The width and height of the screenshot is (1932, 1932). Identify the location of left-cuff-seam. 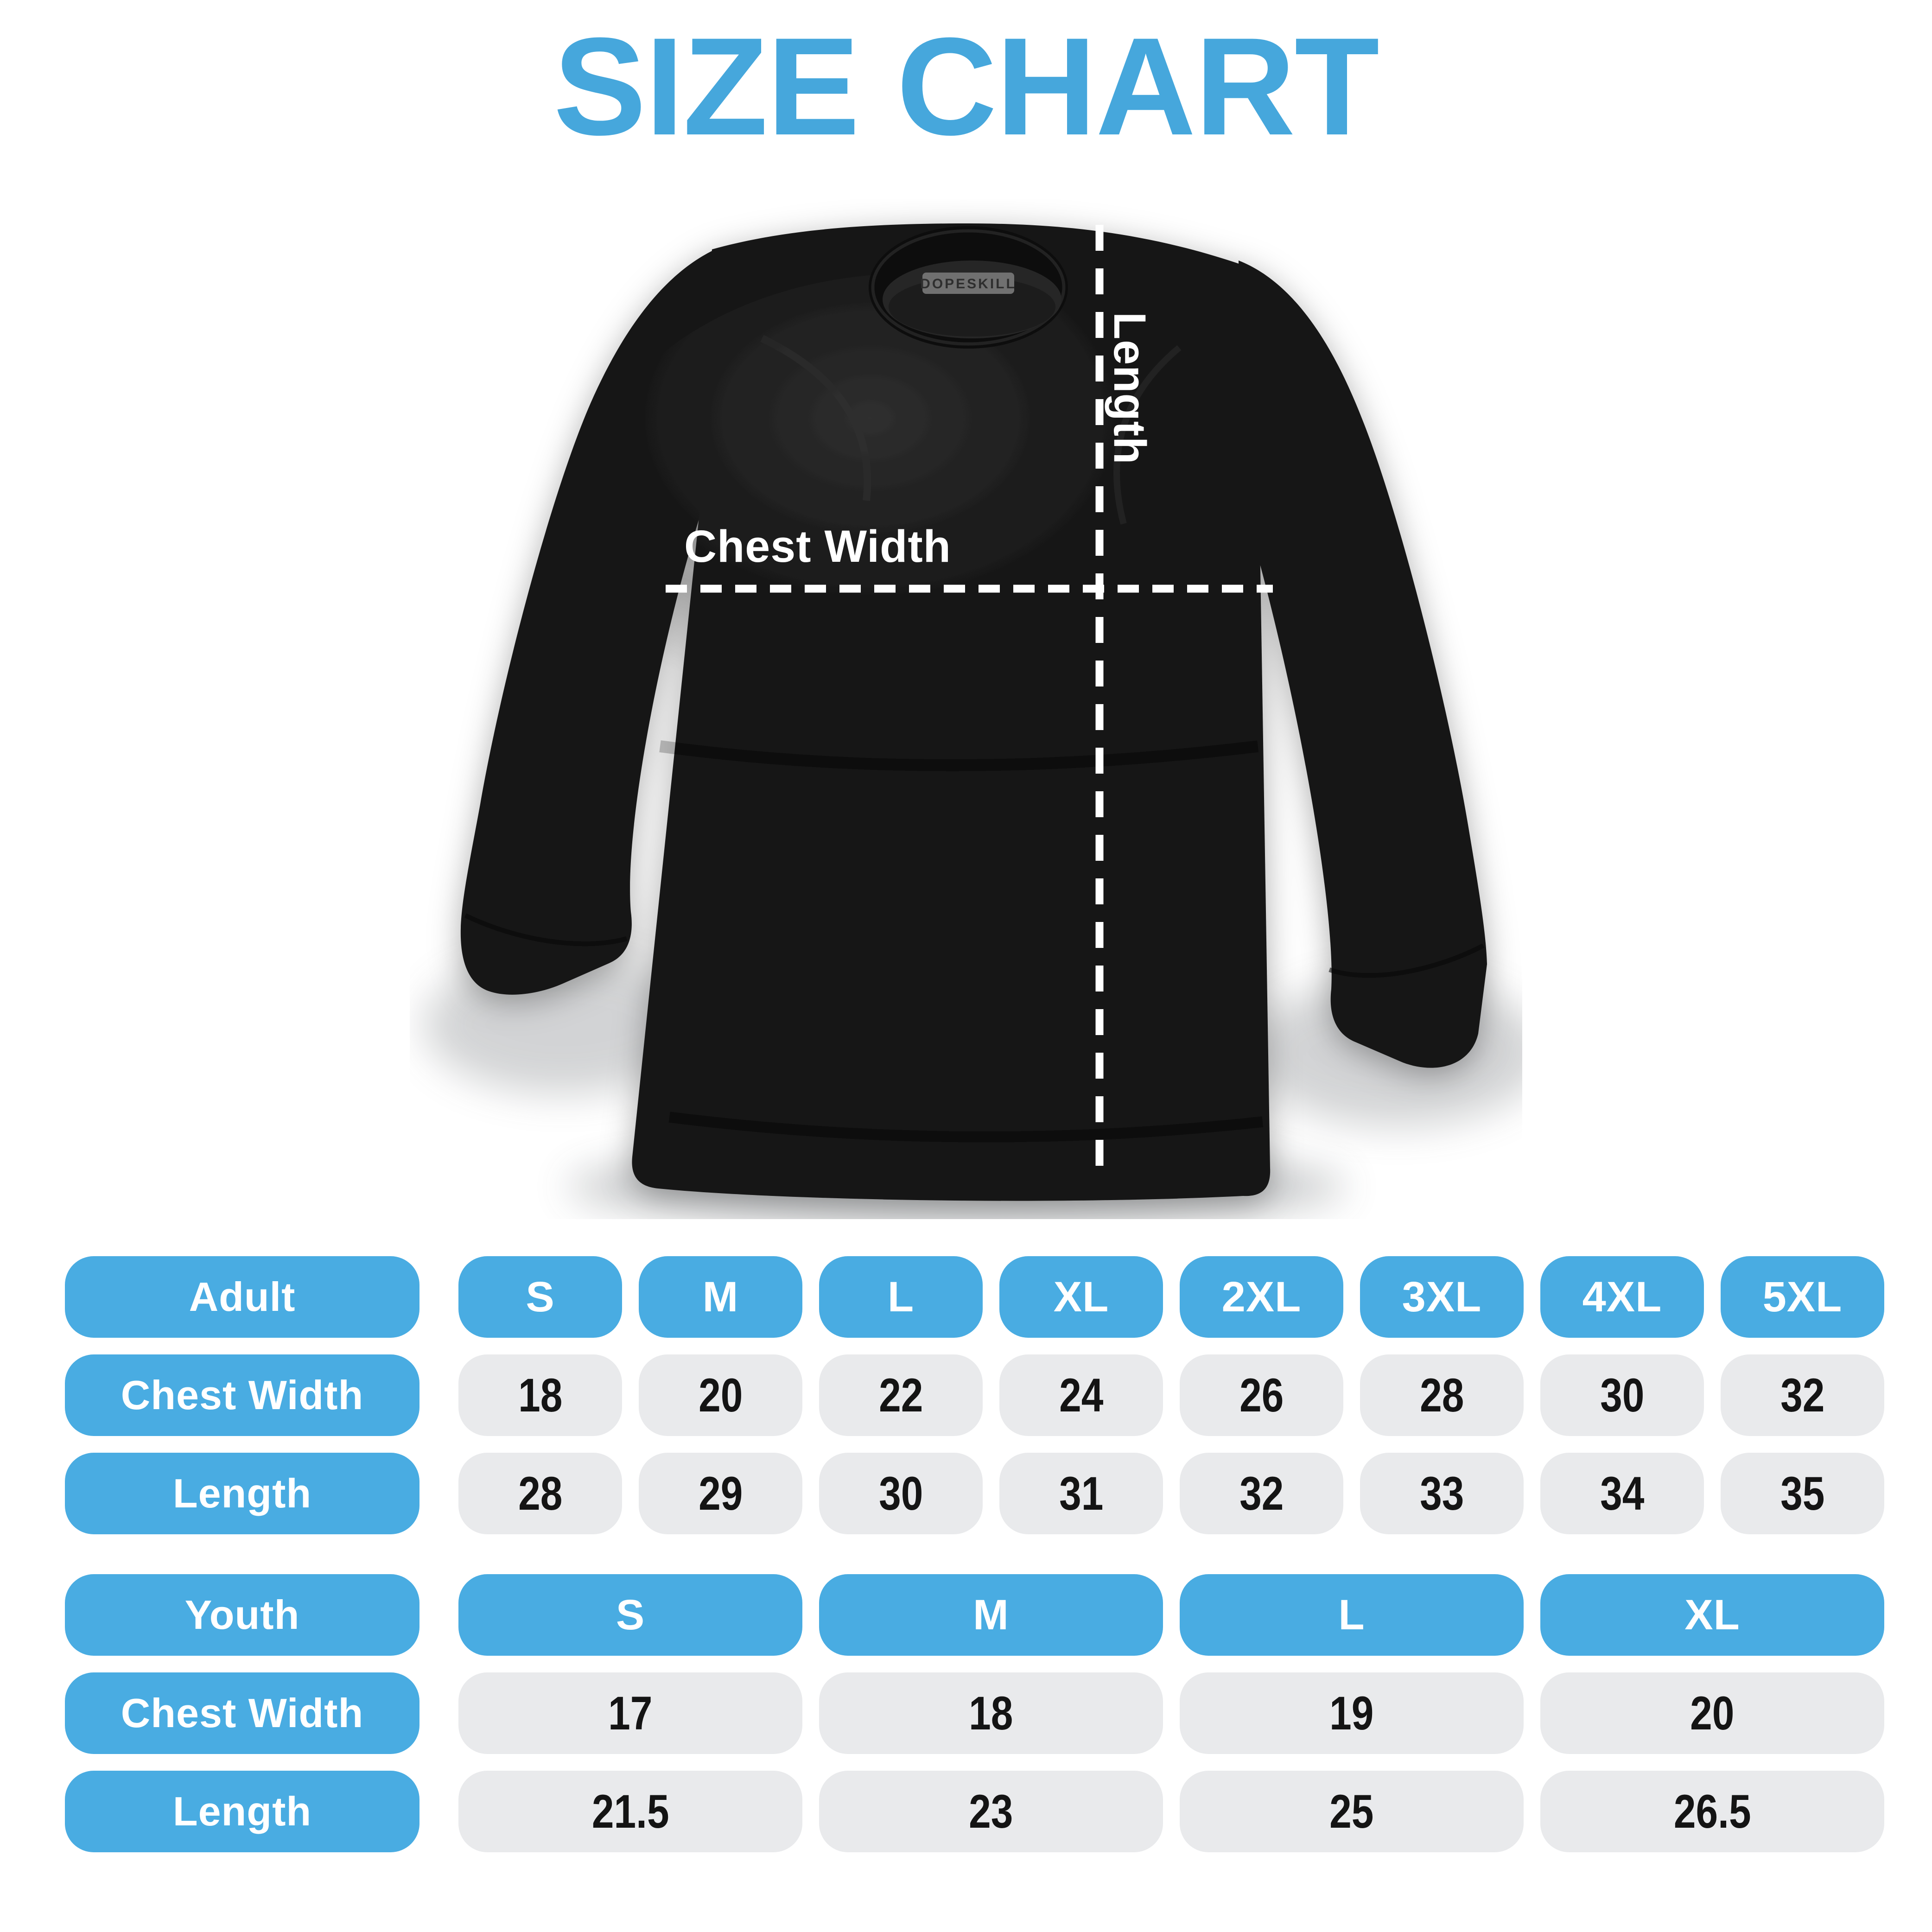
(546, 930).